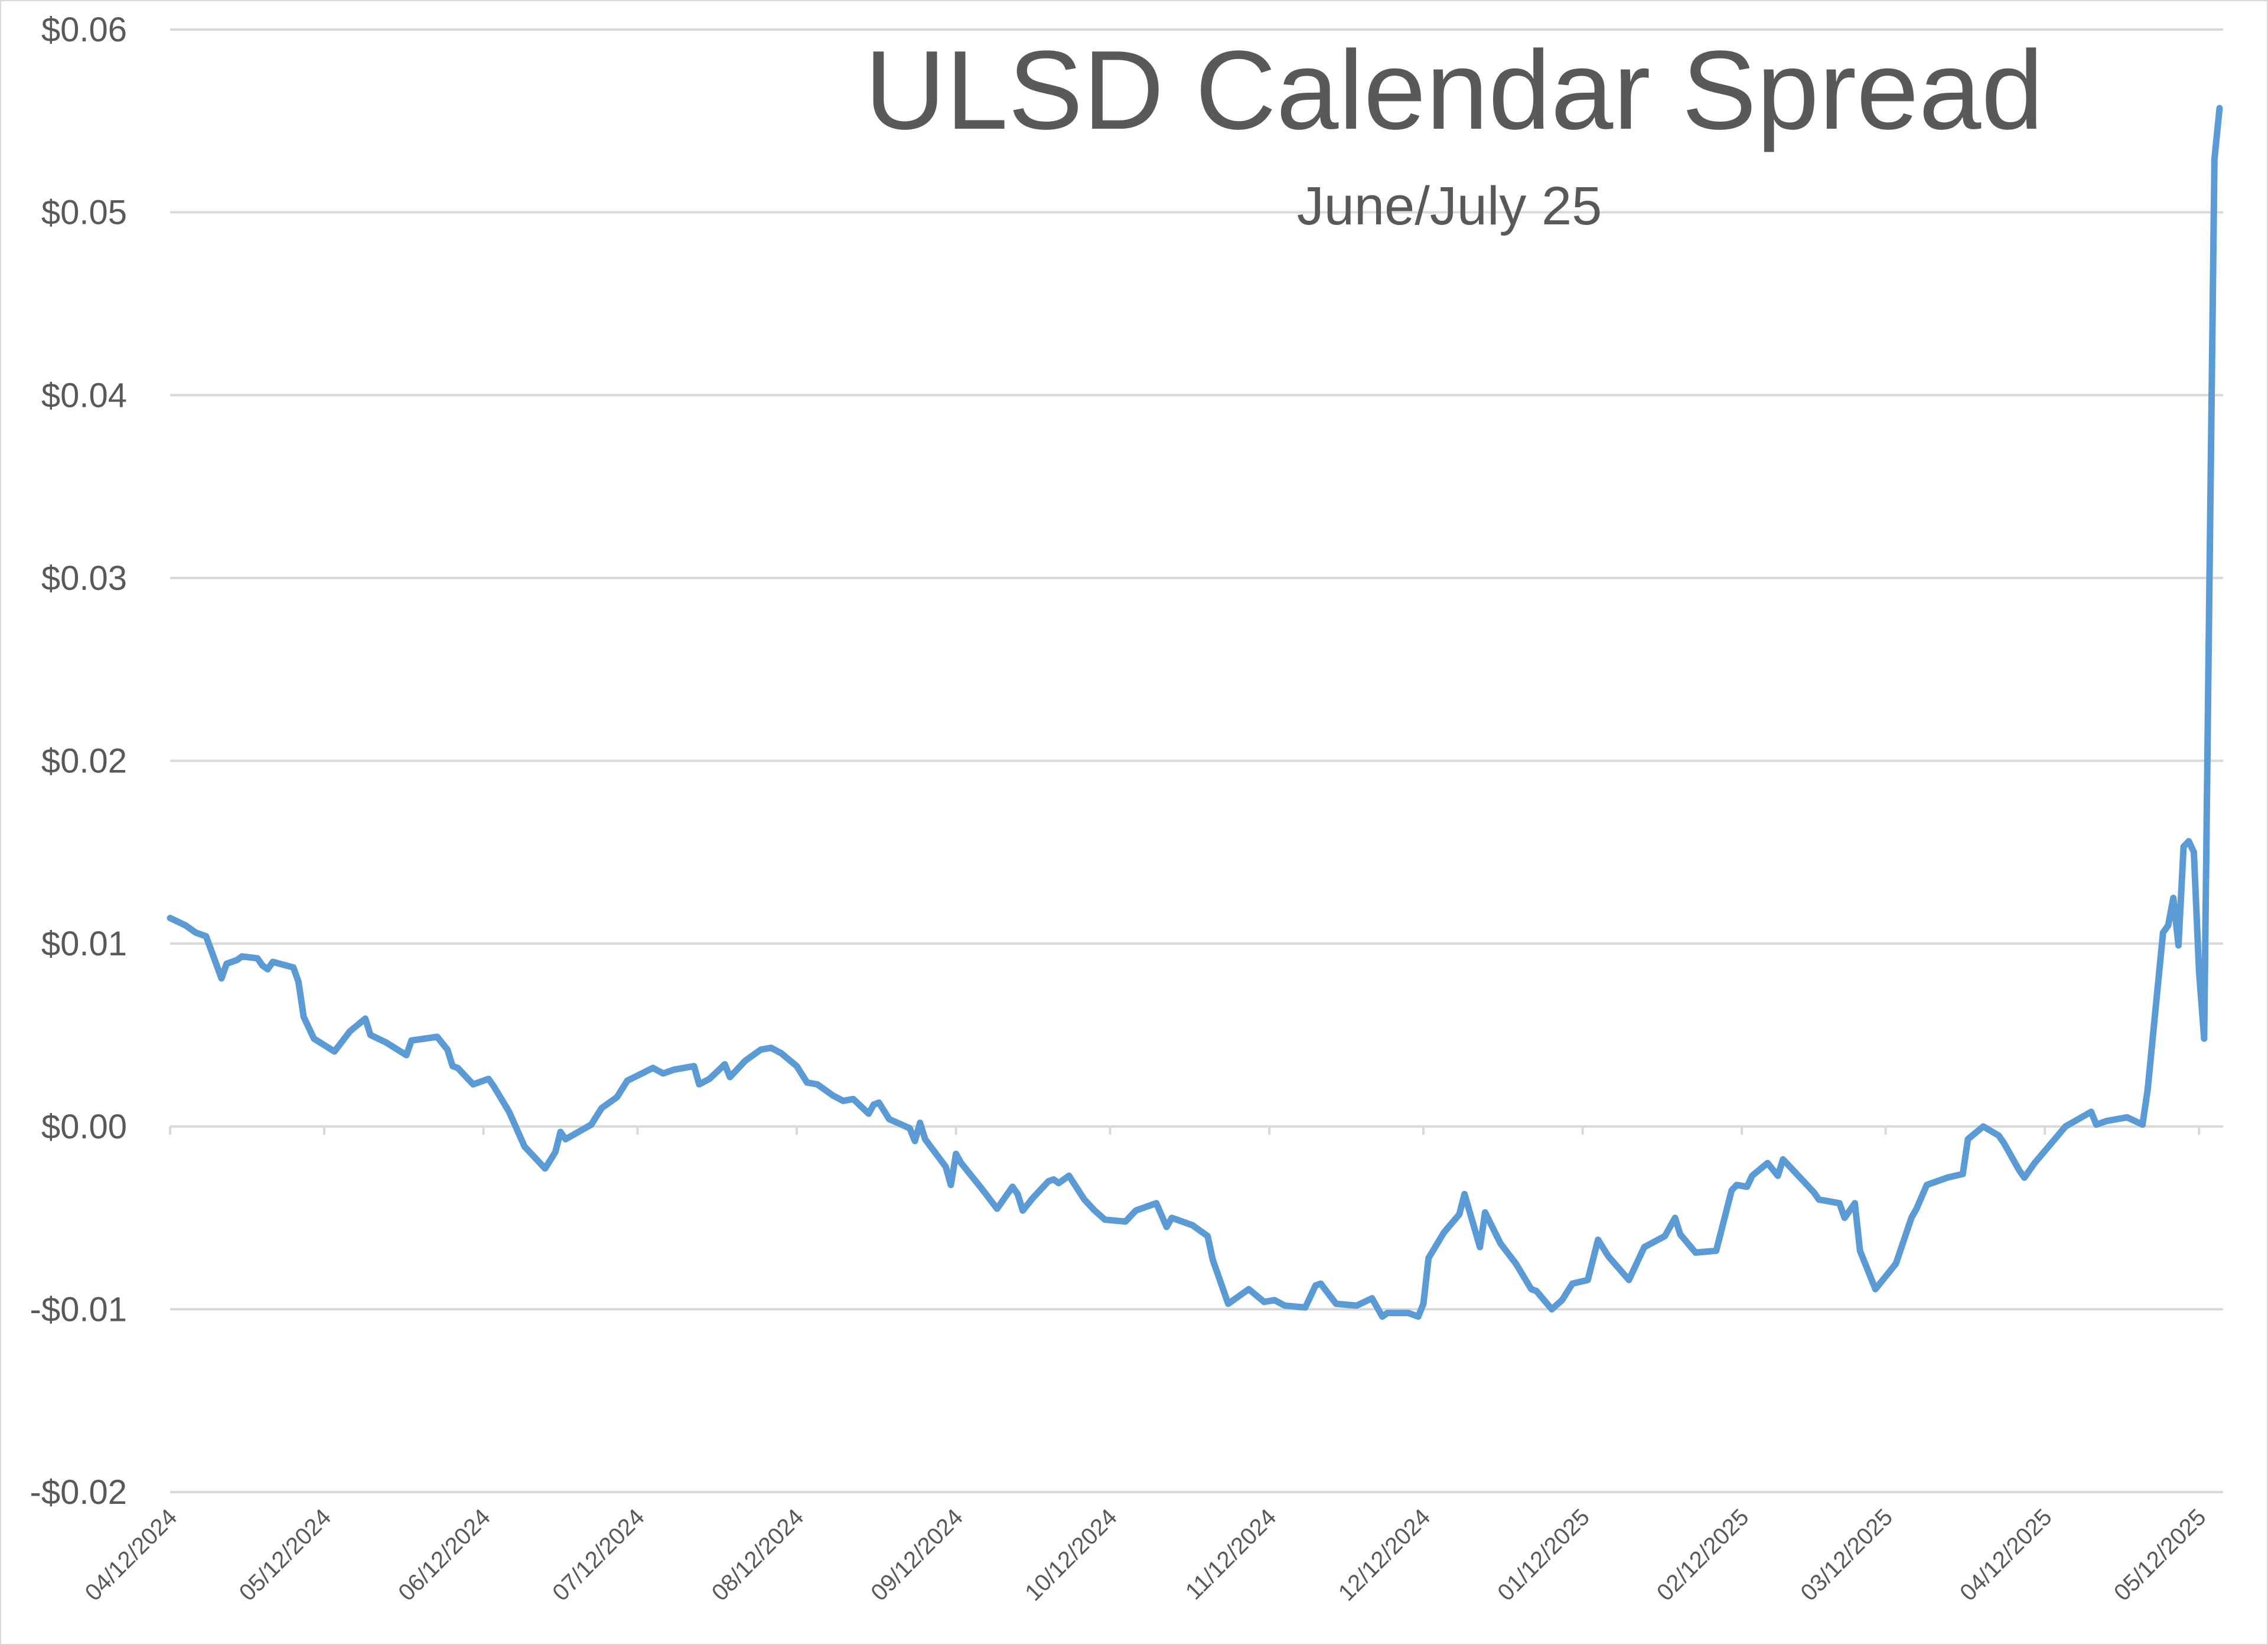 This screenshot has height=1645, width=2268. Describe the element at coordinates (131, 1555) in the screenshot. I see `x-tick-label: 04/12/2024` at that location.